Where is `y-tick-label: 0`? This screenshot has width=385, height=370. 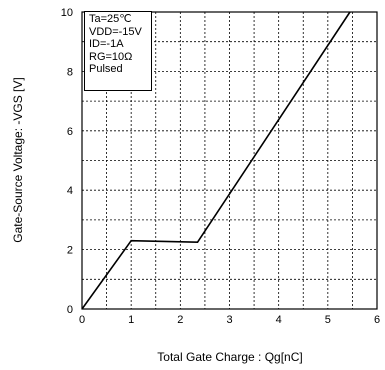
y-tick-label: 0 is located at coordinates (70, 310).